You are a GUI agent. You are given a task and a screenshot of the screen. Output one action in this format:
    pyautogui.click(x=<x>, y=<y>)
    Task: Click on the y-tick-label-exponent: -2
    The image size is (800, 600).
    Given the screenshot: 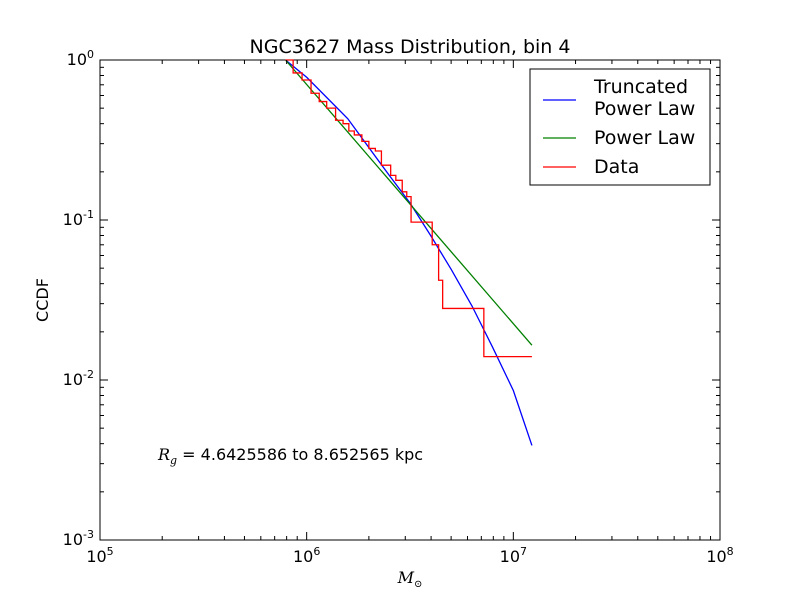 What is the action you would take?
    pyautogui.click(x=88, y=374)
    